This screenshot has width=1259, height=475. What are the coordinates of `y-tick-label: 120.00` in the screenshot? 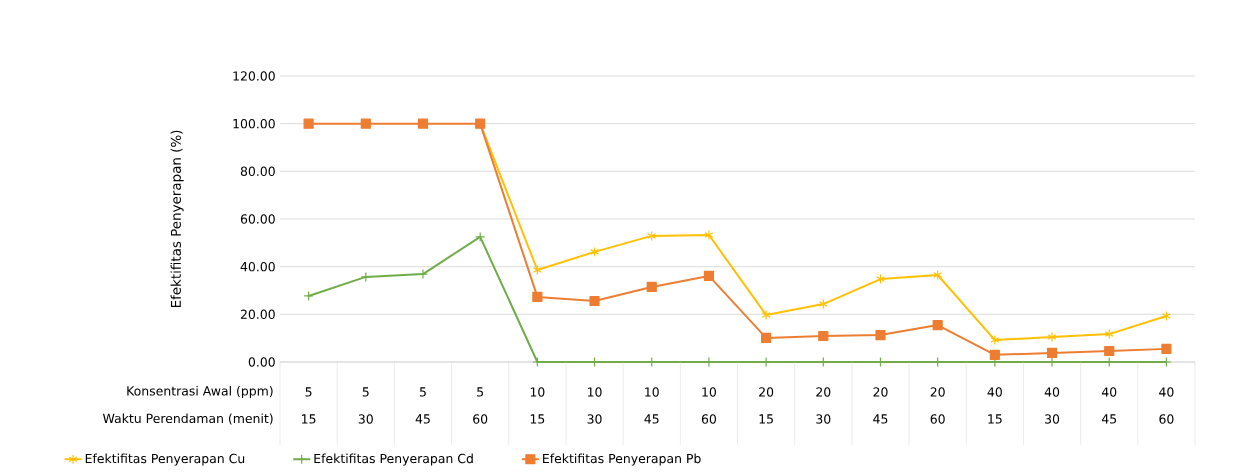 It's located at (254, 76).